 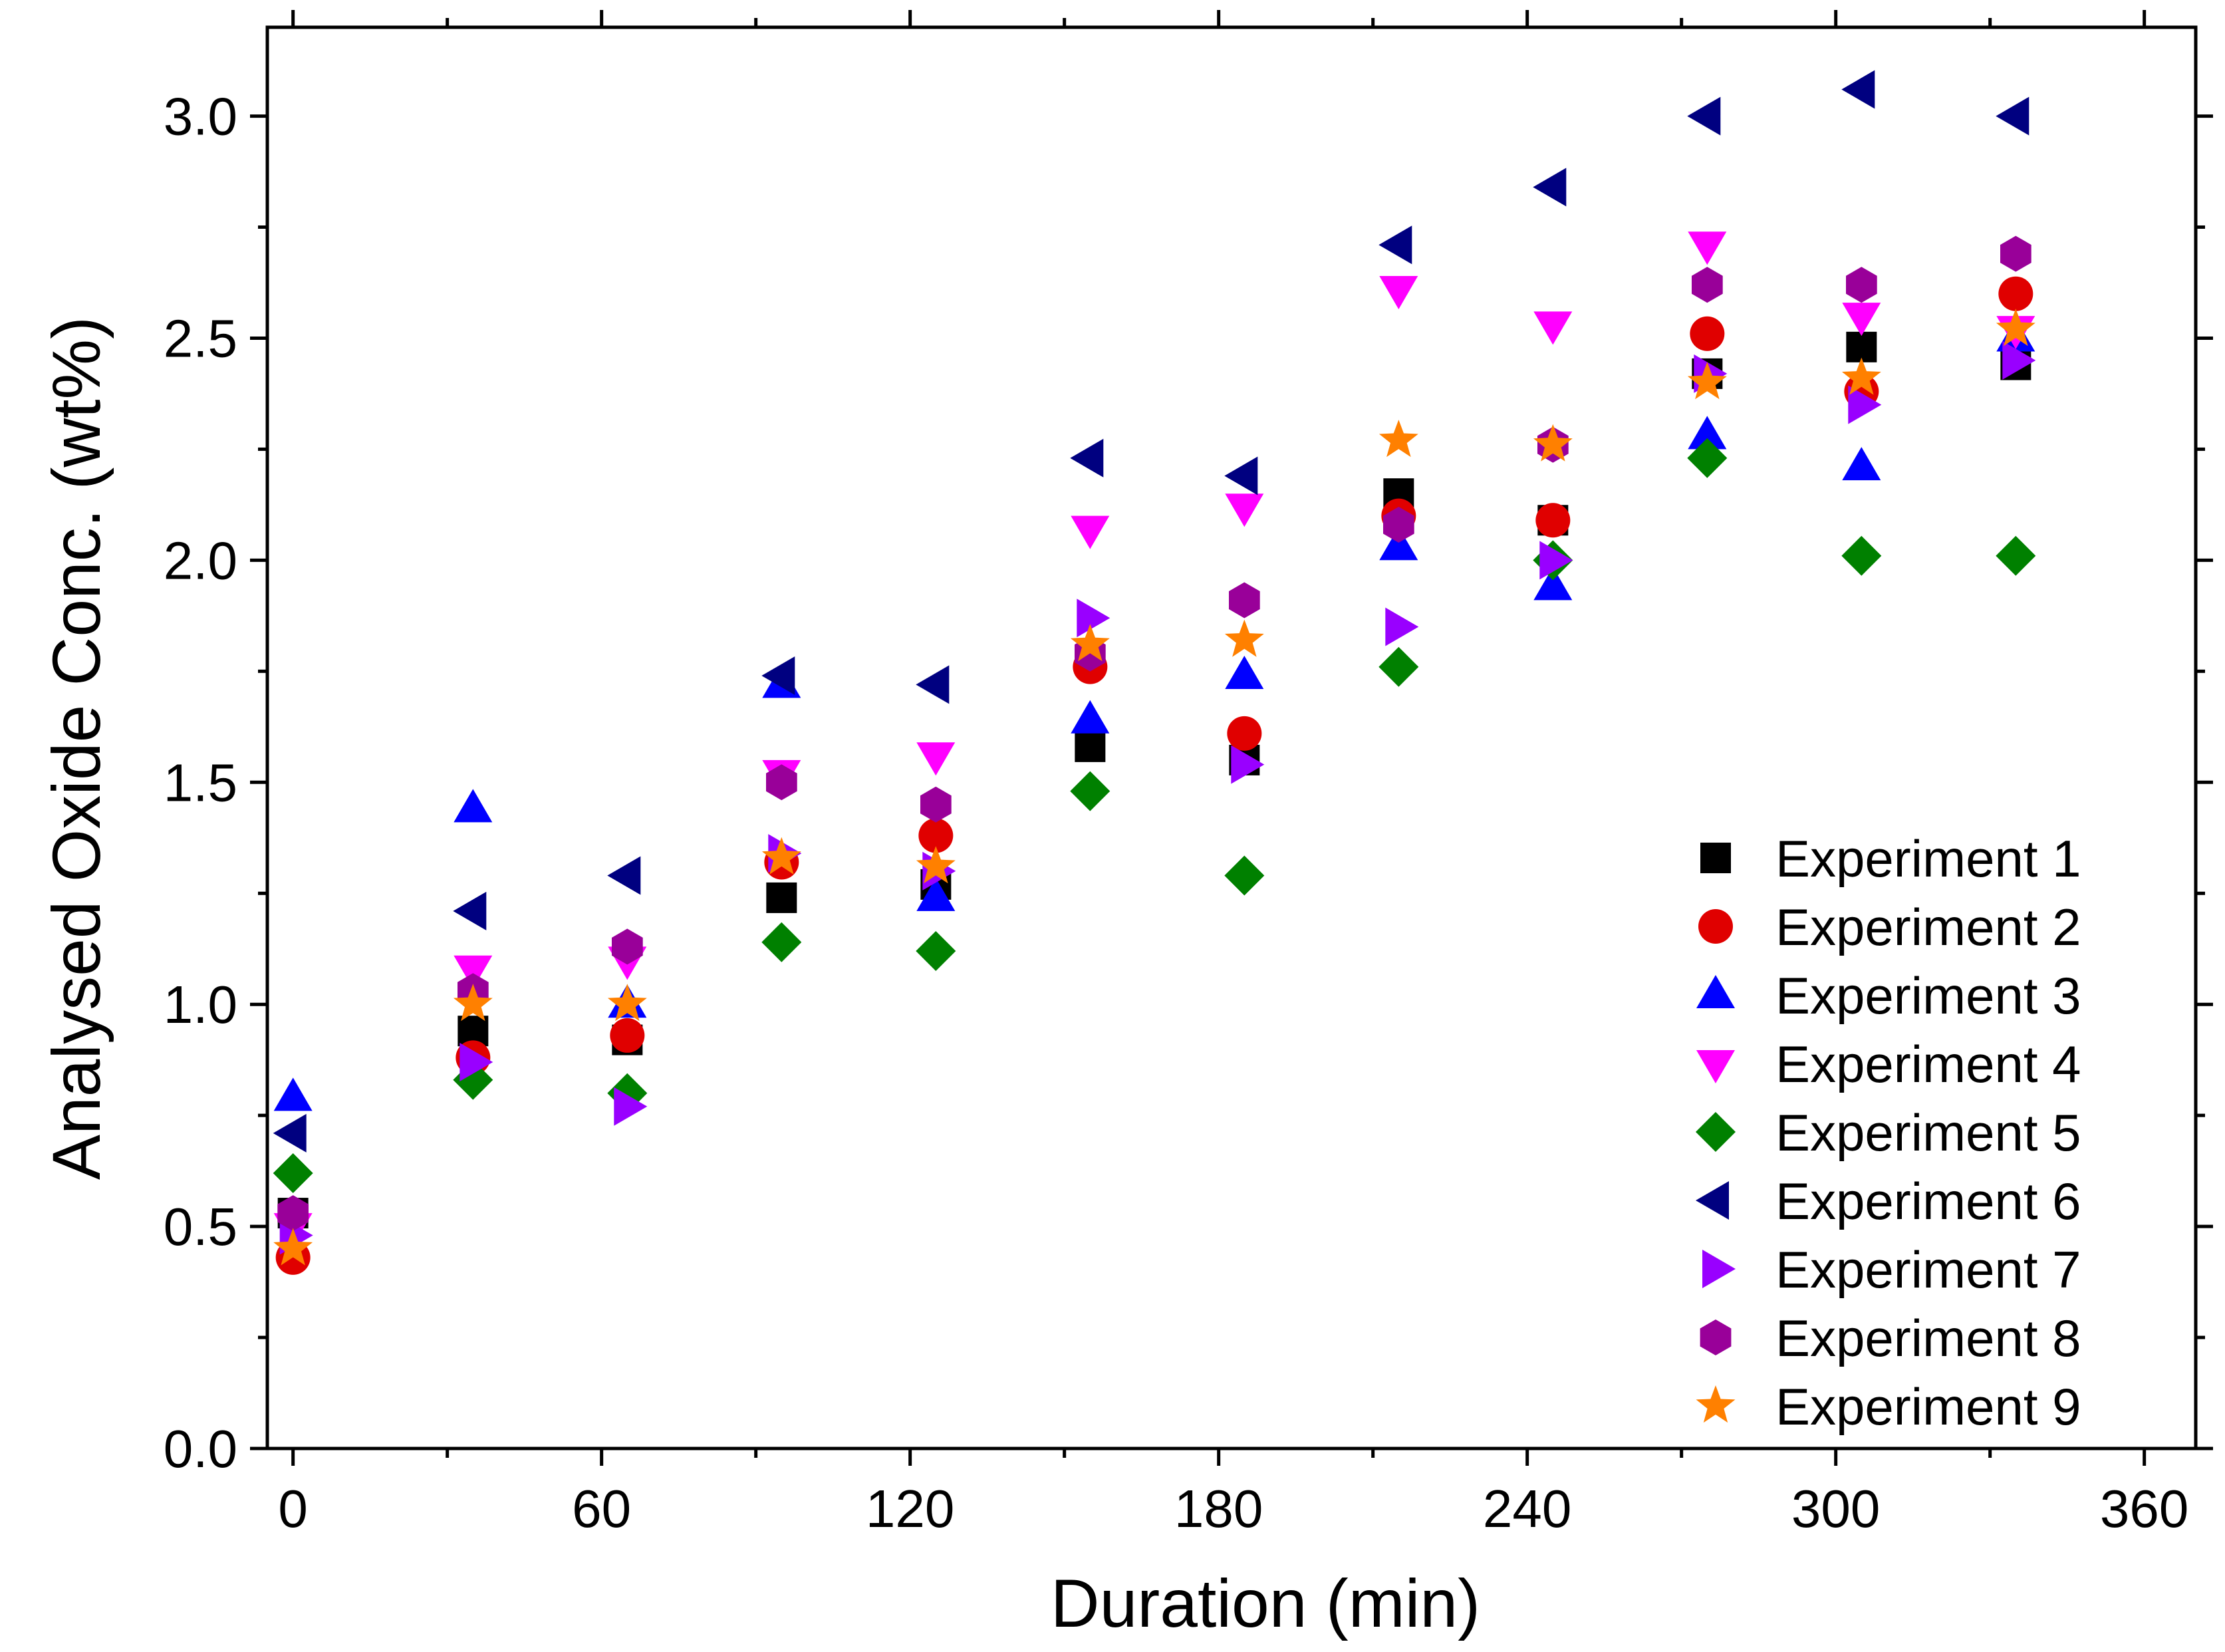 I want to click on legend-label: Experiment 9, so click(x=1928, y=1406).